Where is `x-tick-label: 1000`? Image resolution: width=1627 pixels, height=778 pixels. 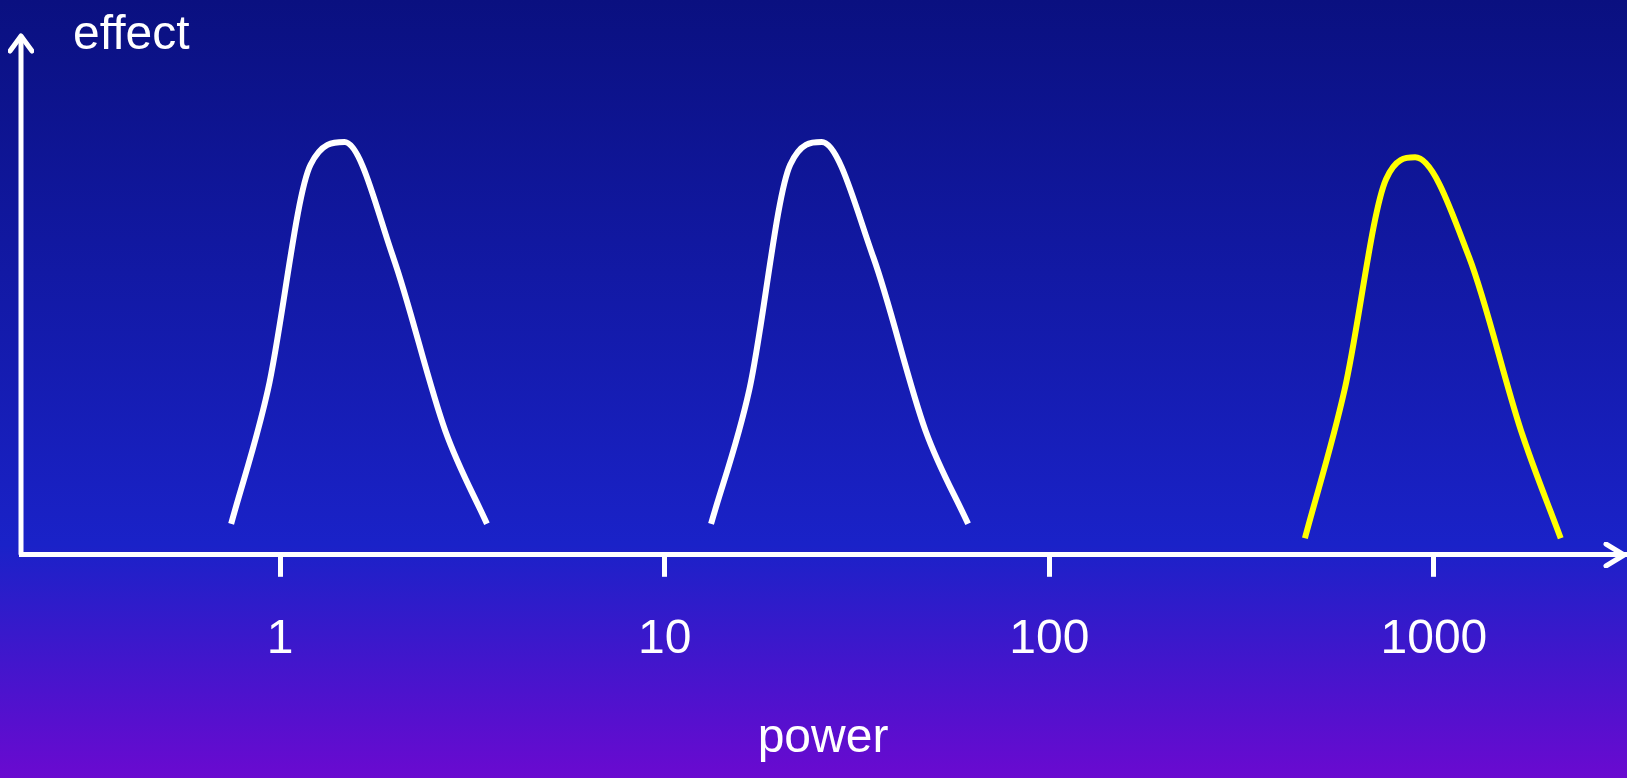
x-tick-label: 1000 is located at coordinates (1434, 636).